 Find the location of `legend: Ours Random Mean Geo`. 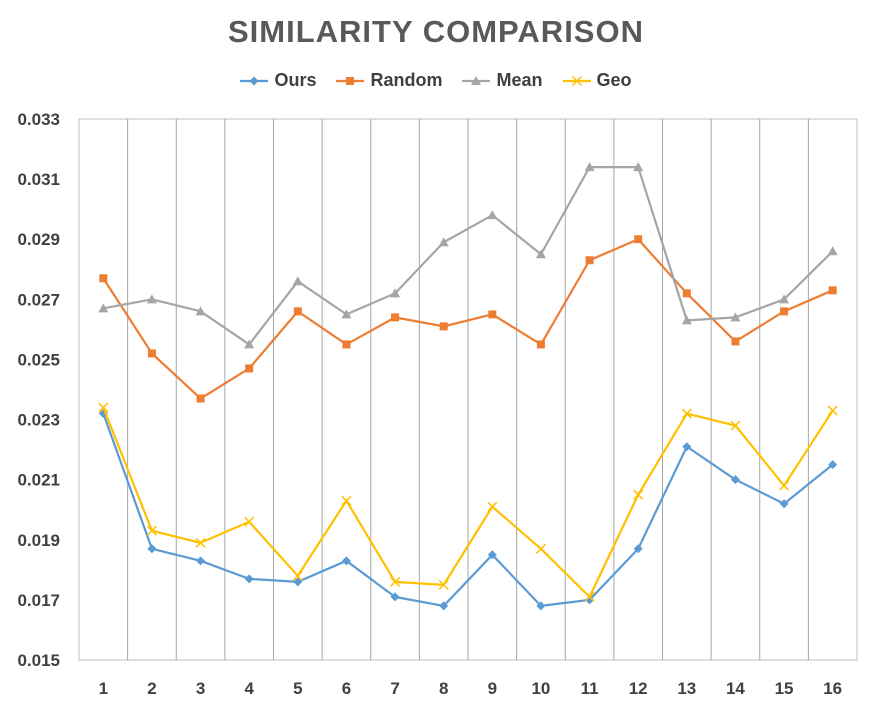

legend: Ours Random Mean Geo is located at coordinates (436, 80).